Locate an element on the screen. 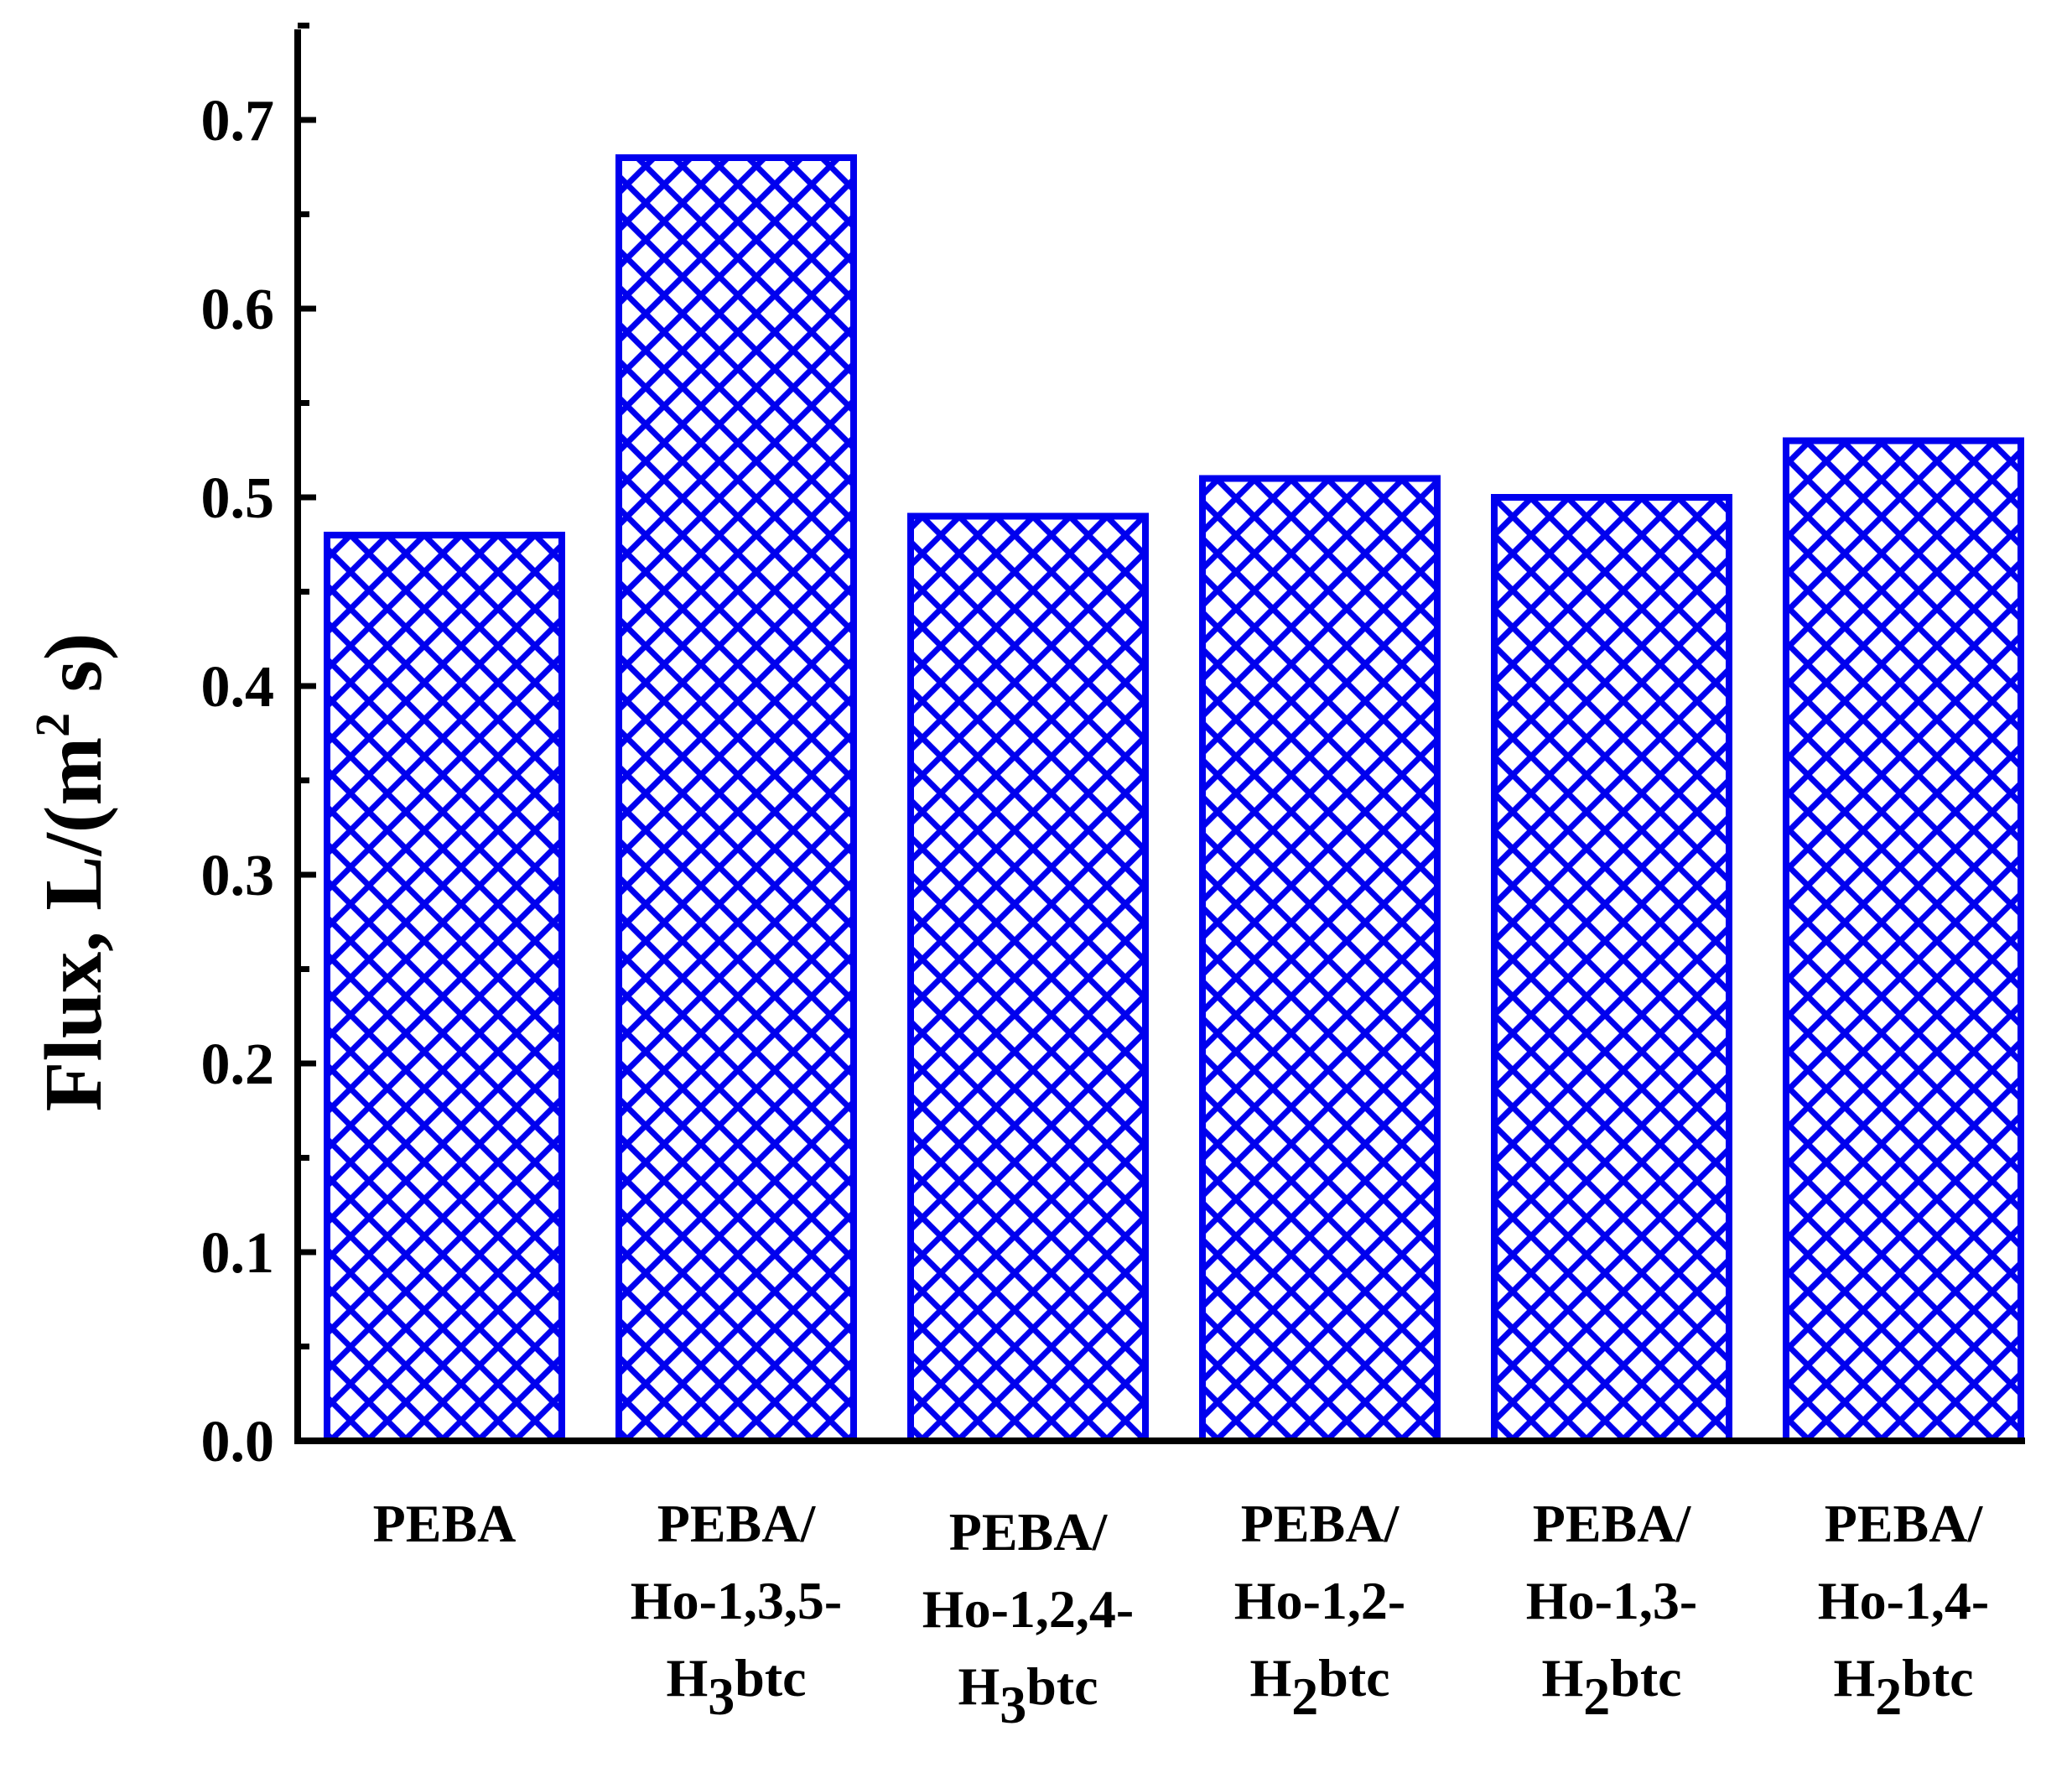 The height and width of the screenshot is (1778, 2072). y-tick-label: 0.5 is located at coordinates (238, 498).